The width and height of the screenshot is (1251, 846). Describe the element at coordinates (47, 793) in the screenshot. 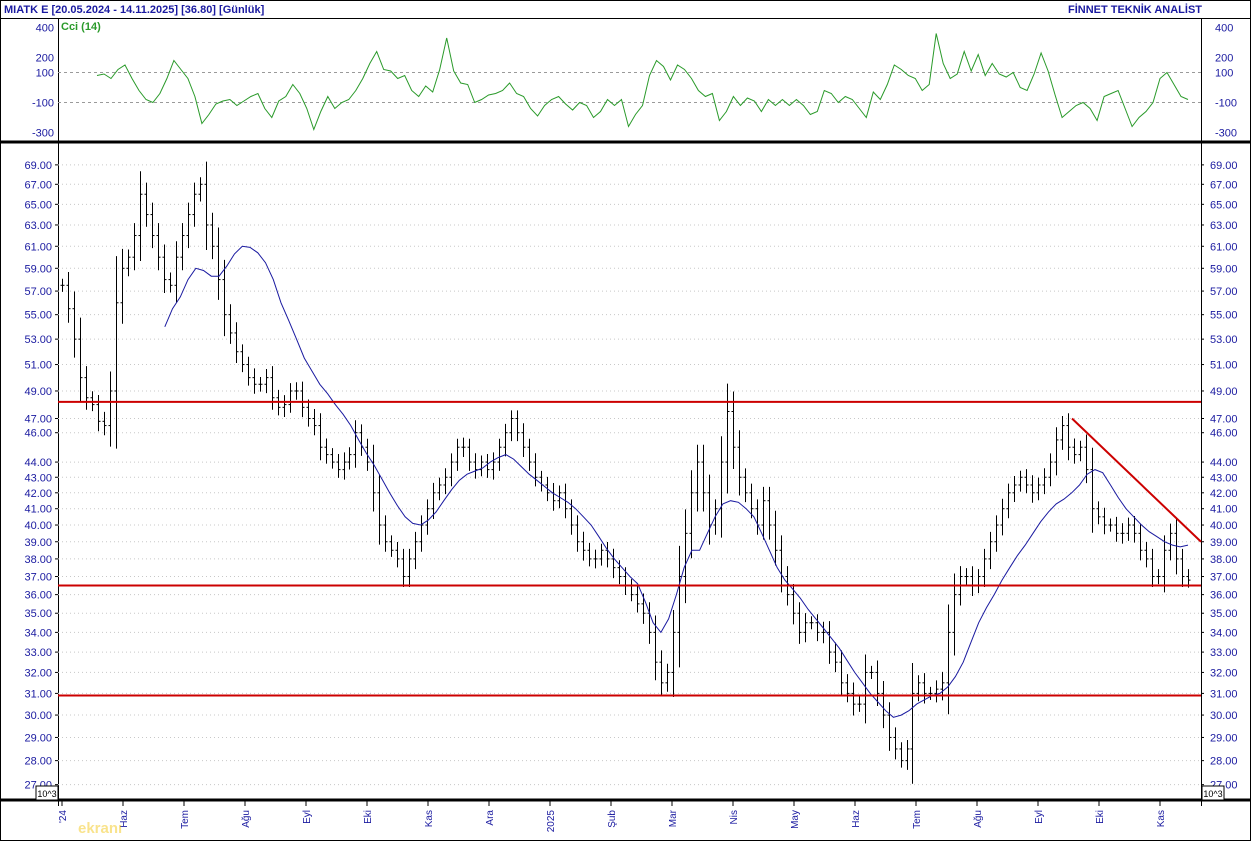

I see `scale-badge-left: 10^3` at that location.